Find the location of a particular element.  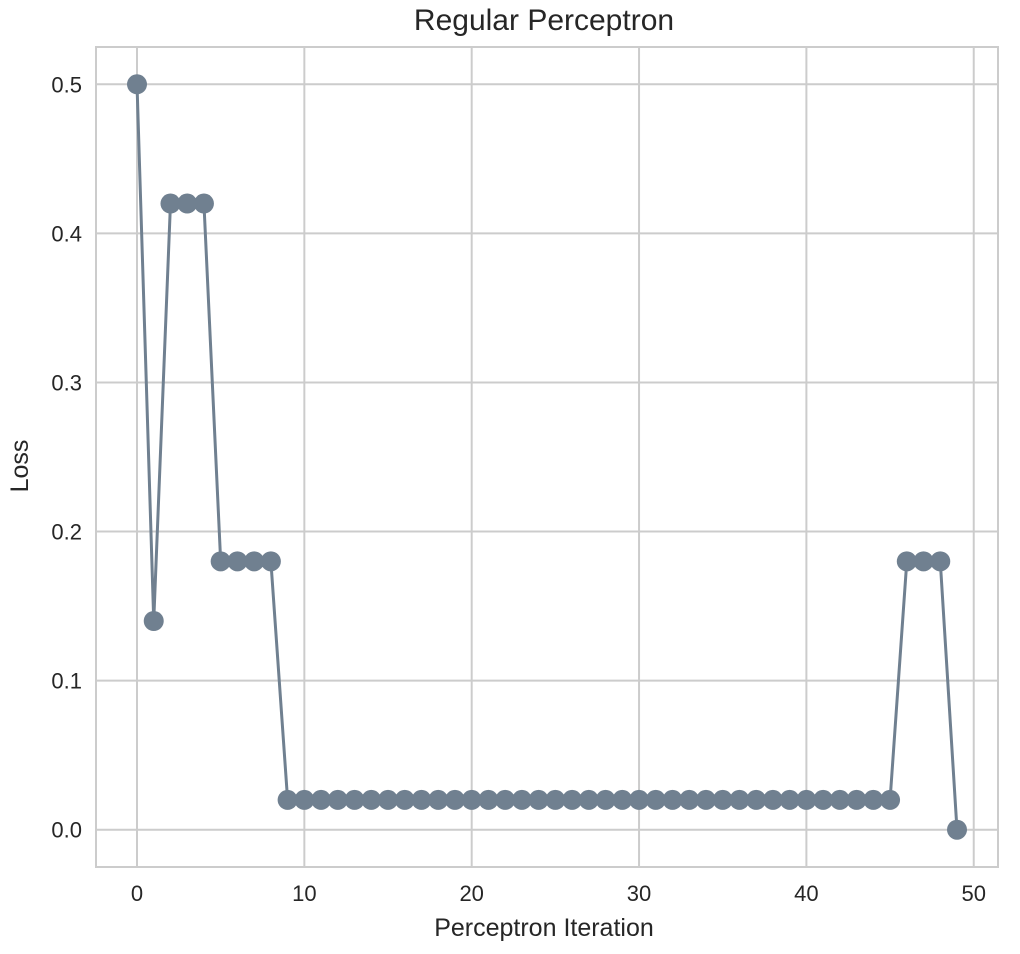

y-axis-label: Loss is located at coordinates (20, 466).